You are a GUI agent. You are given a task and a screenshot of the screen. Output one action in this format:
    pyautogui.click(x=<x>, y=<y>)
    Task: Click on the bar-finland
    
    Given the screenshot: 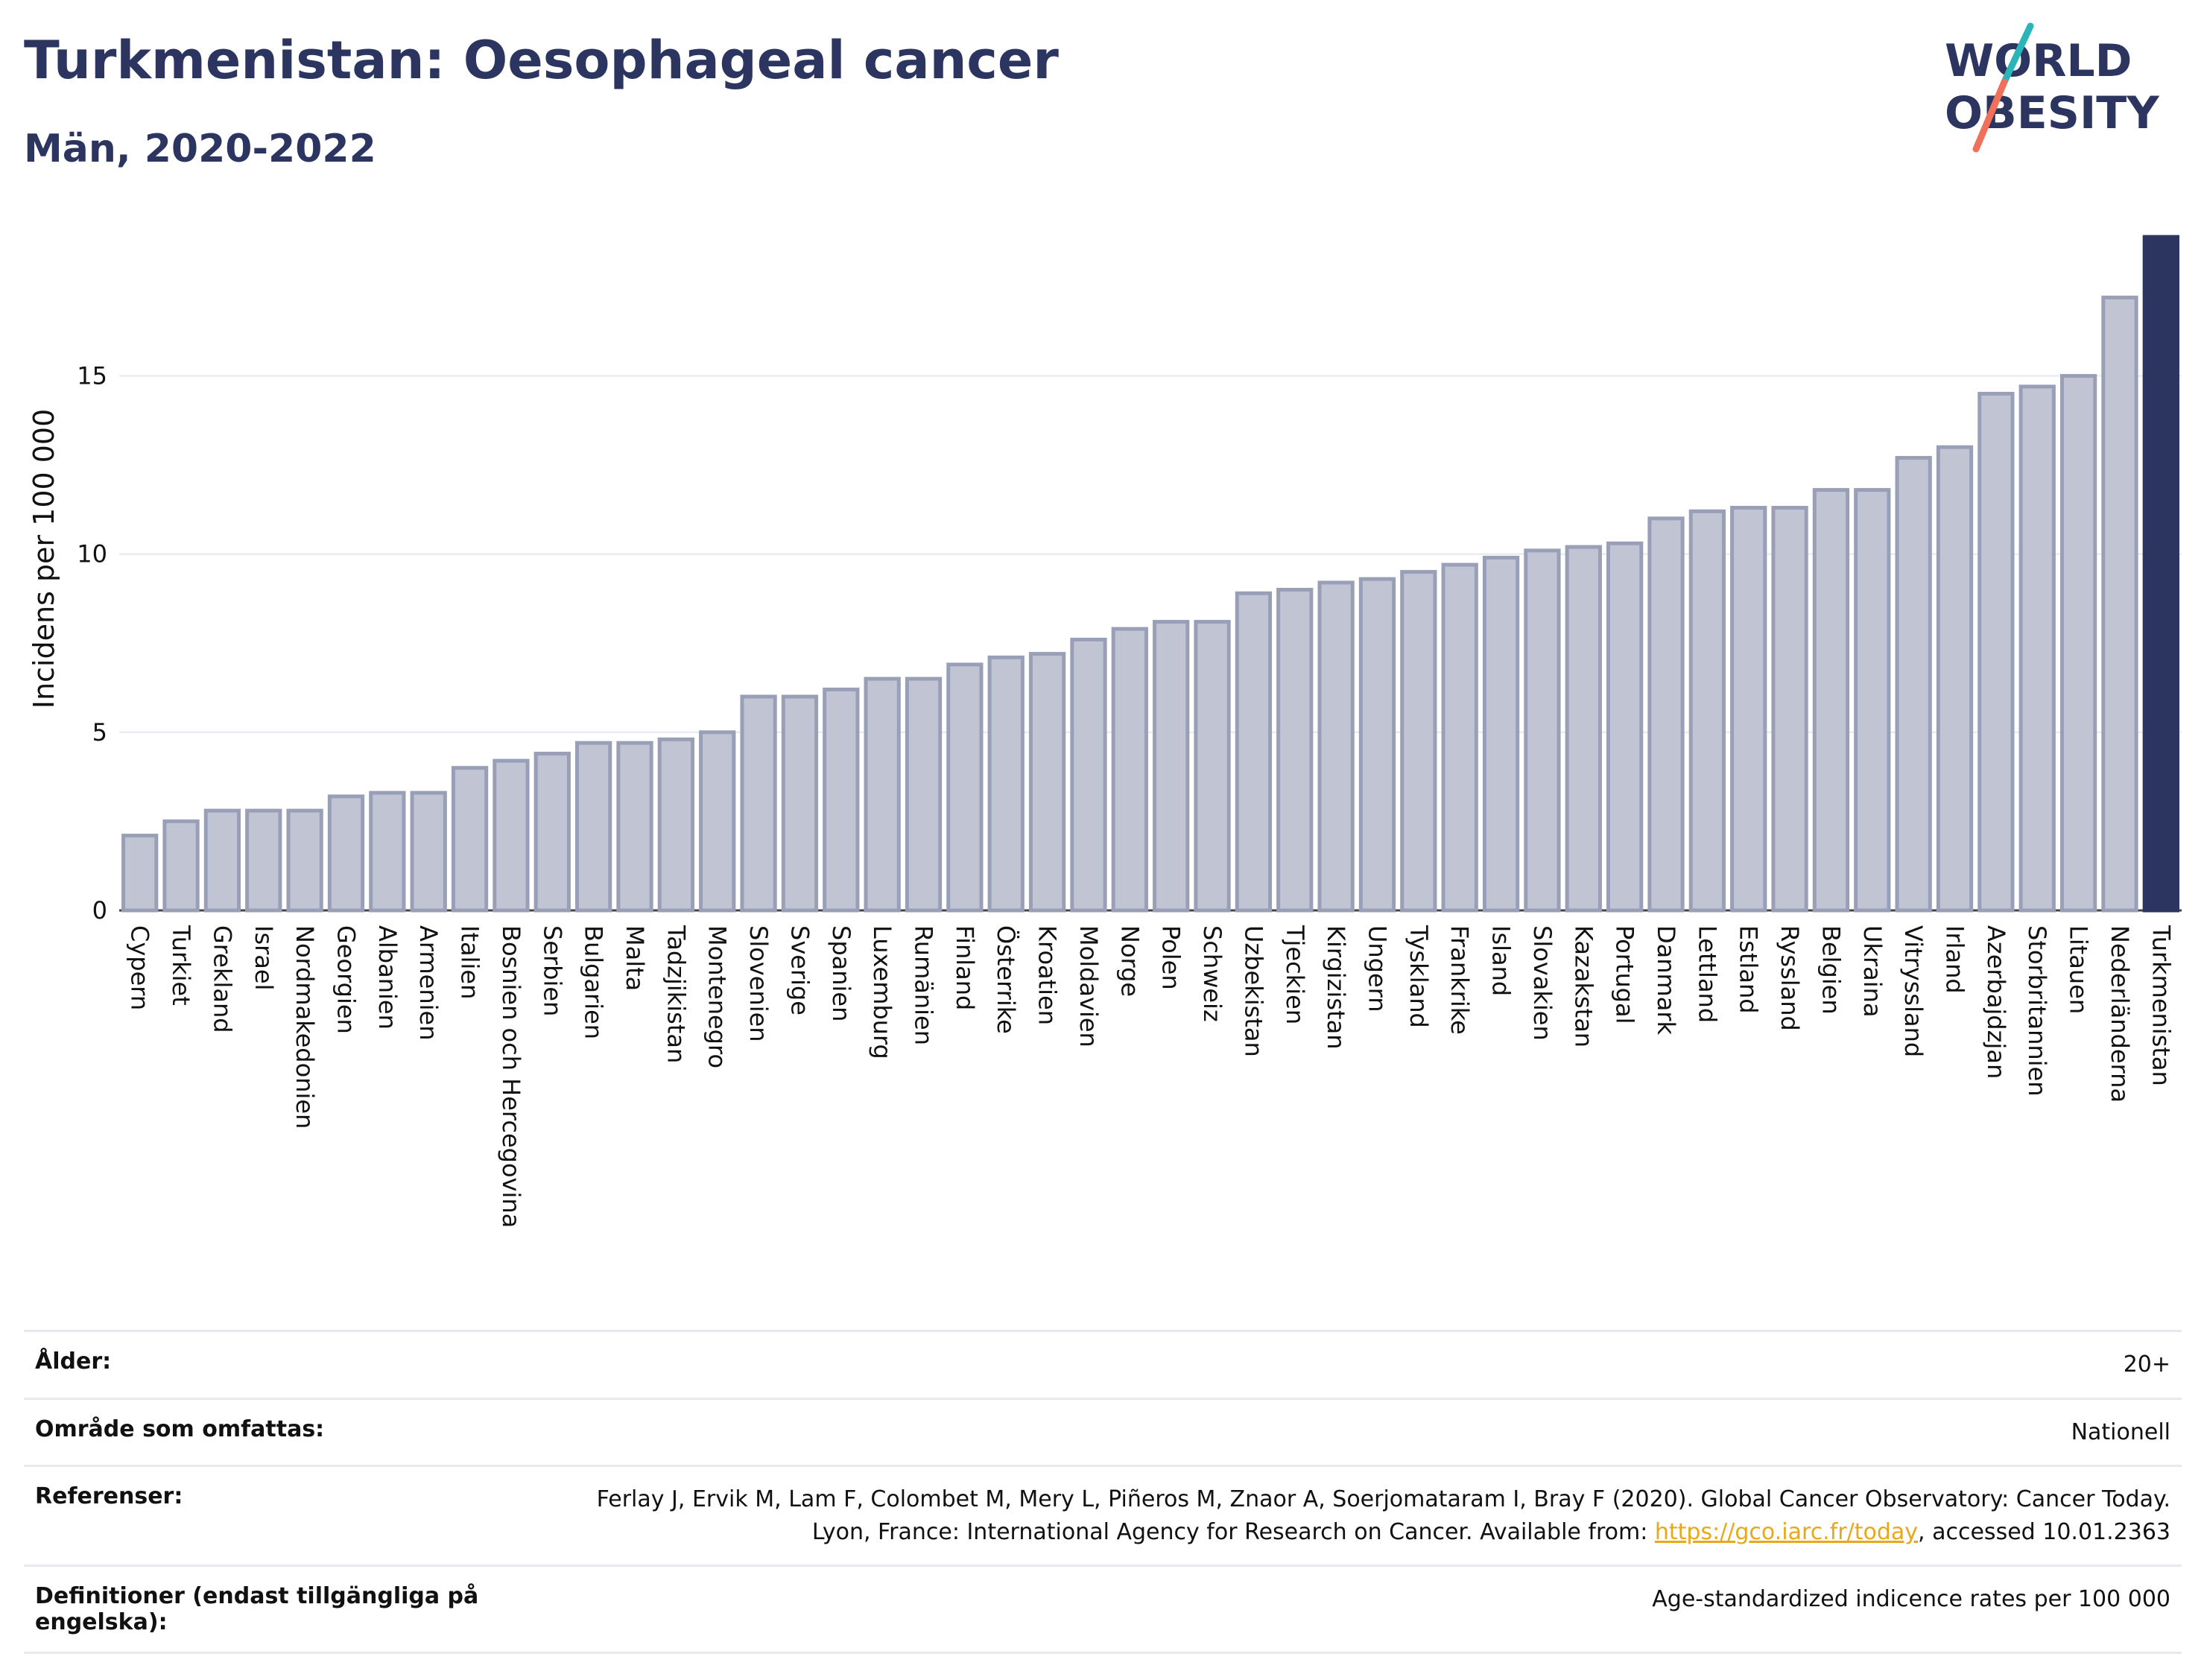 What is the action you would take?
    pyautogui.click(x=965, y=787)
    